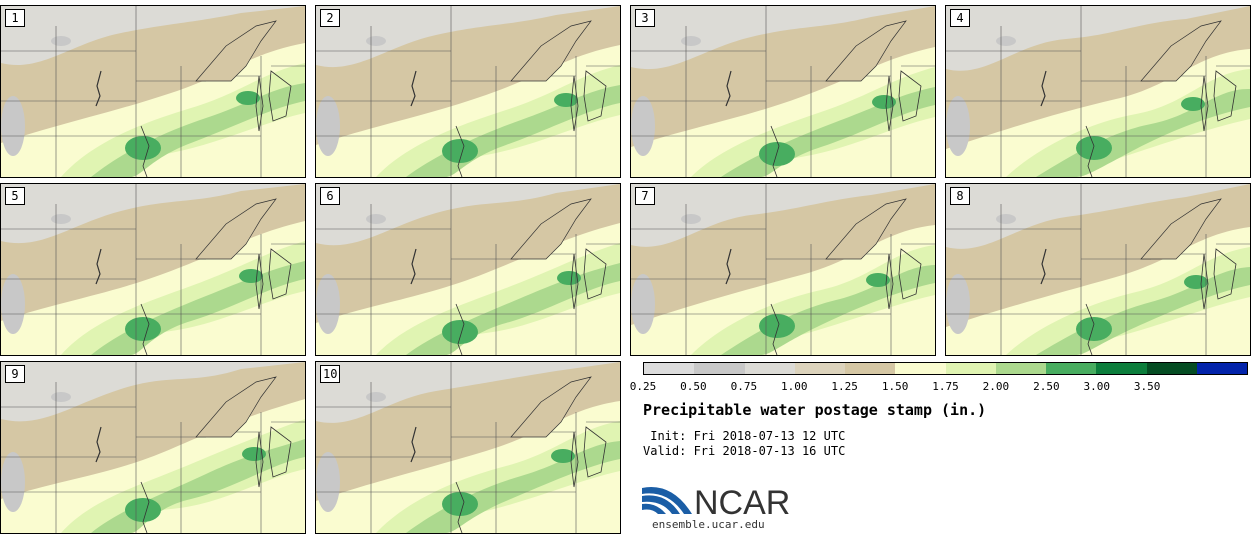 The height and width of the screenshot is (534, 1260). I want to click on stamp-panel: 5, so click(153, 269).